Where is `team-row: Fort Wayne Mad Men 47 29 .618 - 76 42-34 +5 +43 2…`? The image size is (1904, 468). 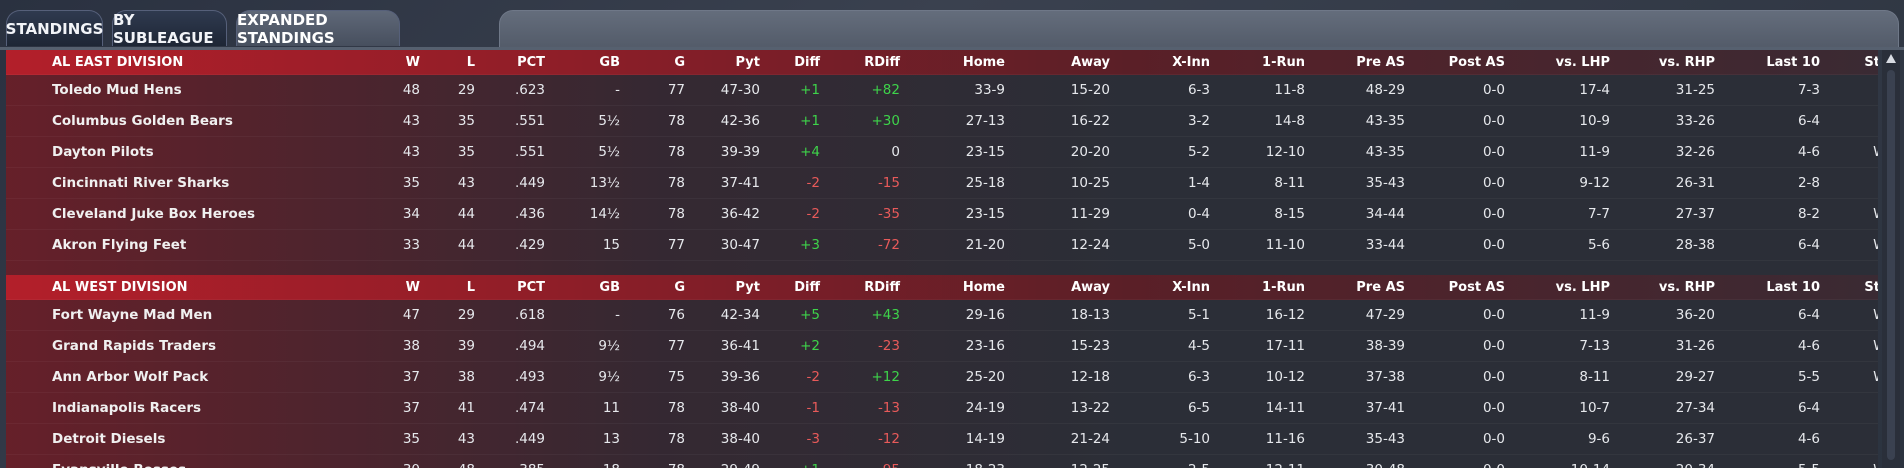
team-row: Fort Wayne Mad Men 47 29 .618 - 76 42-34 +5 +43 2… is located at coordinates (942, 315).